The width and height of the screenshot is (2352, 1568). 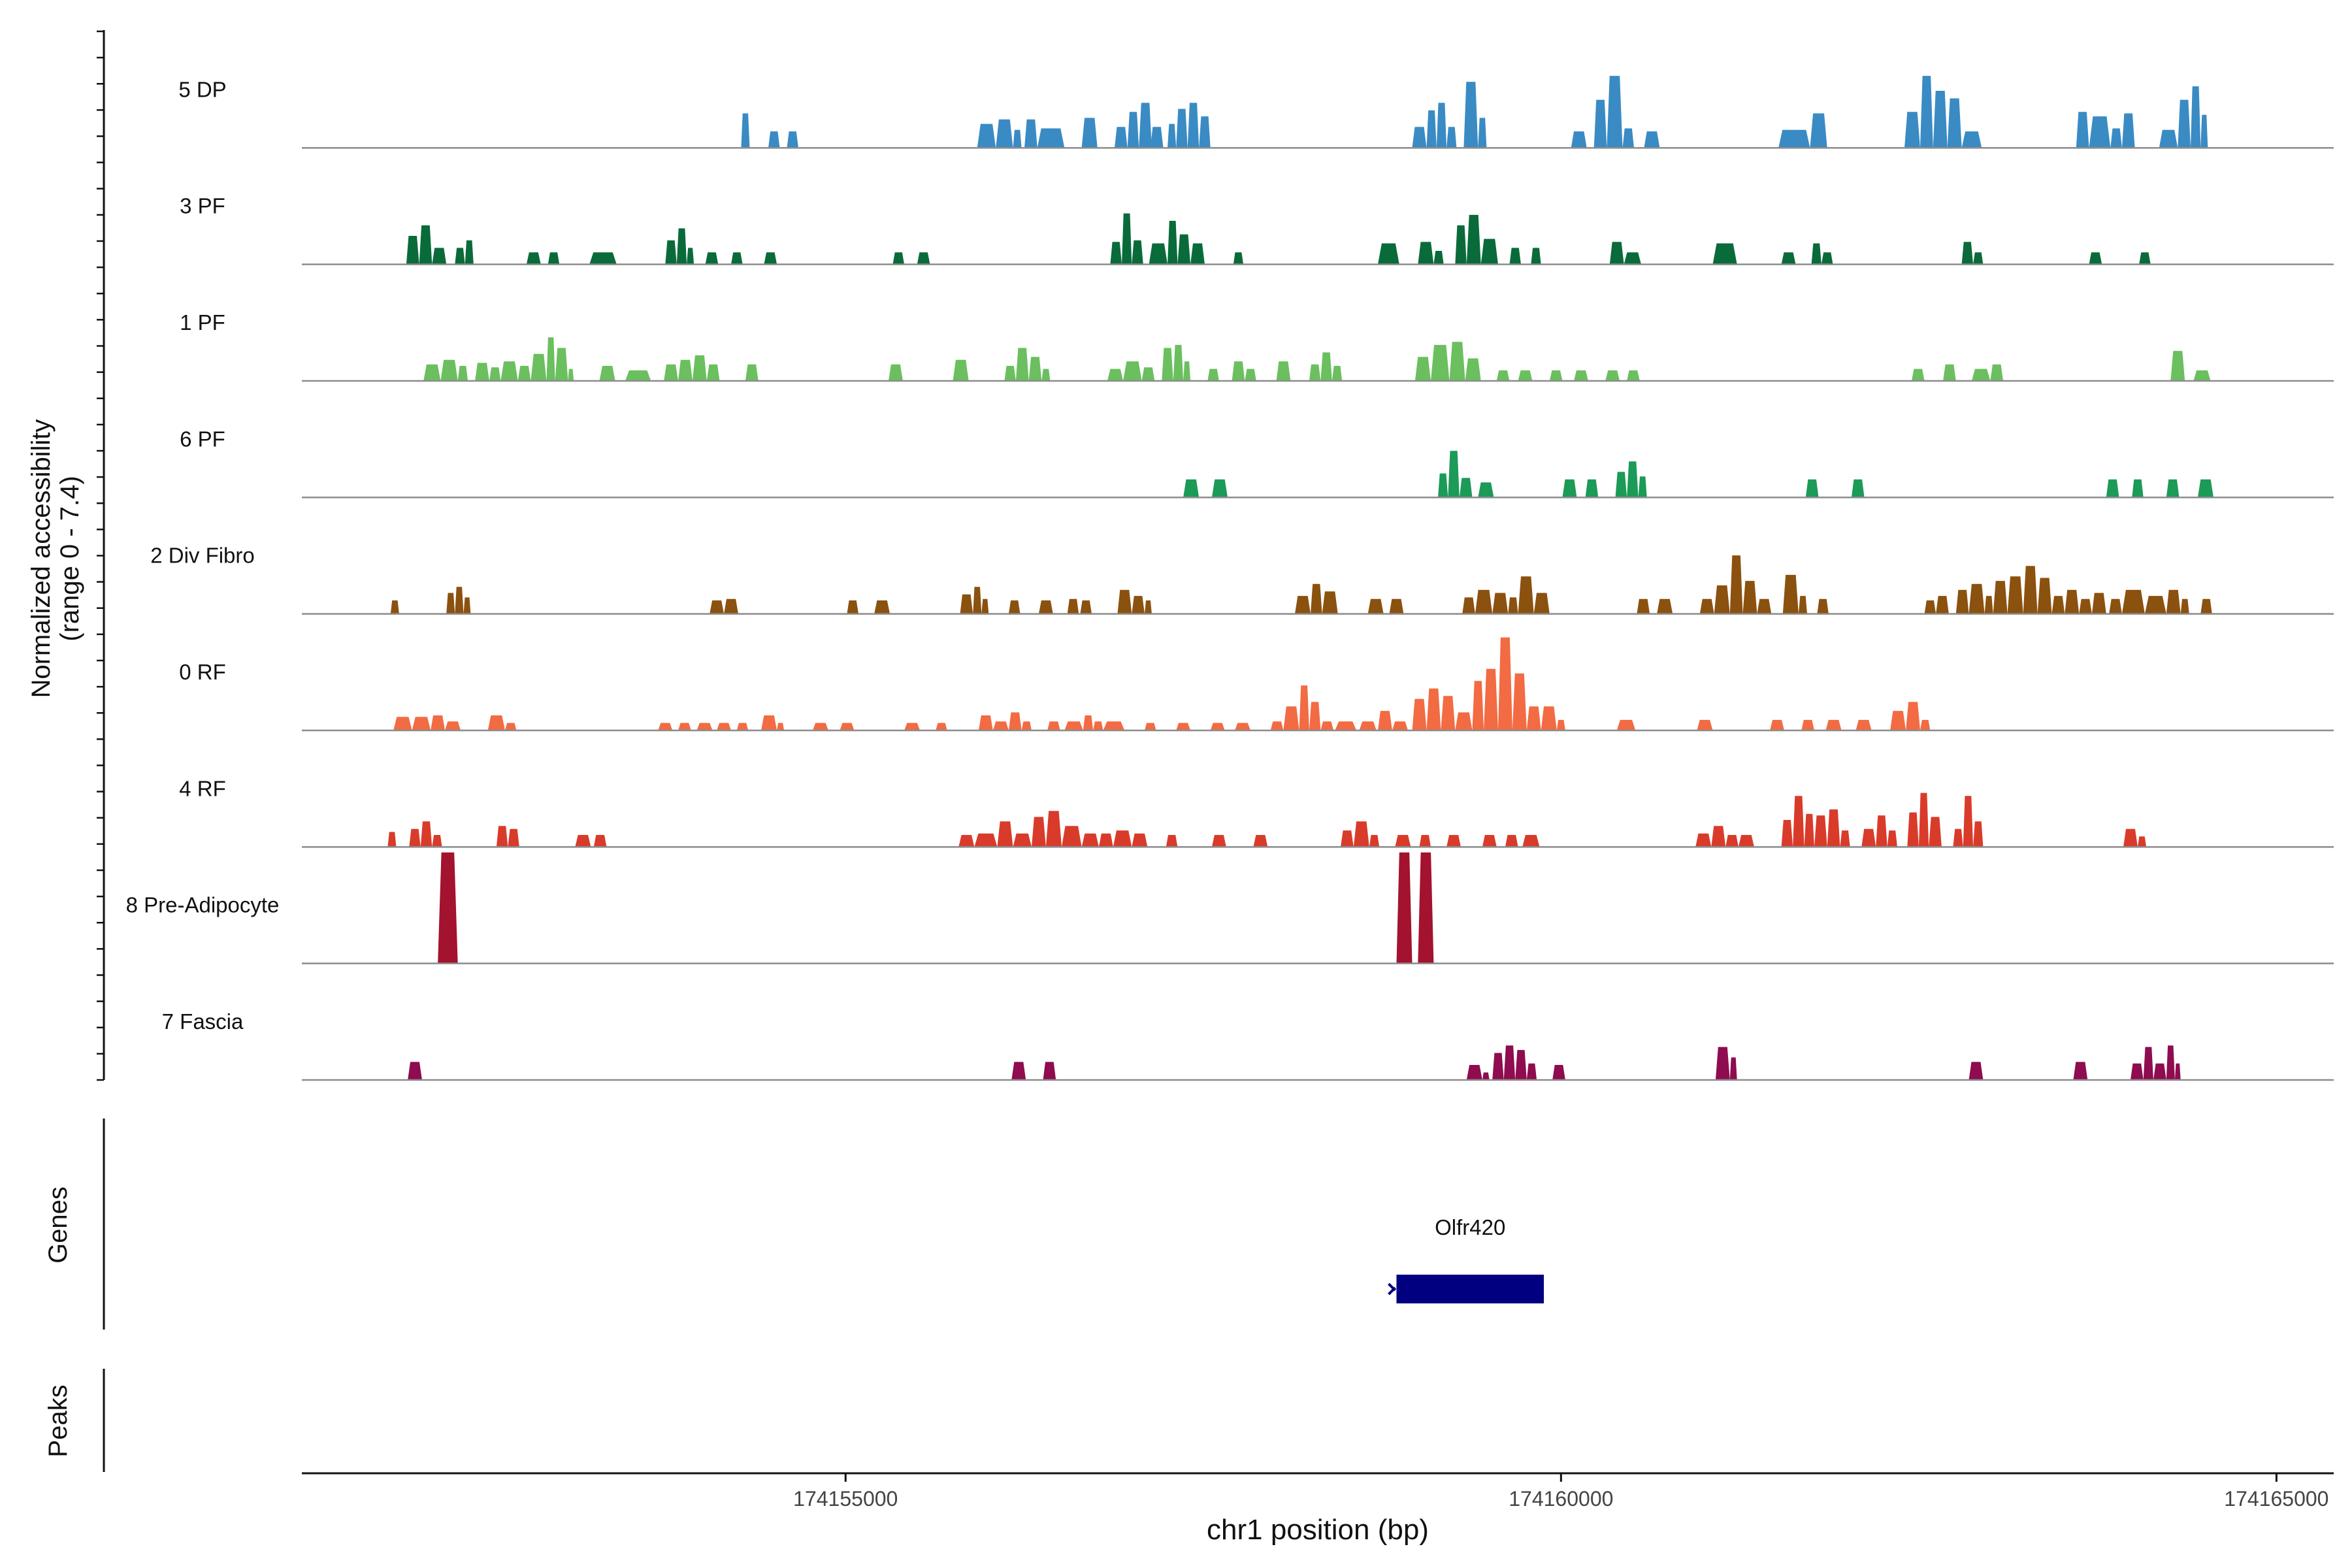 What do you see at coordinates (845, 1499) in the screenshot?
I see `x-tick-label: 174155000` at bounding box center [845, 1499].